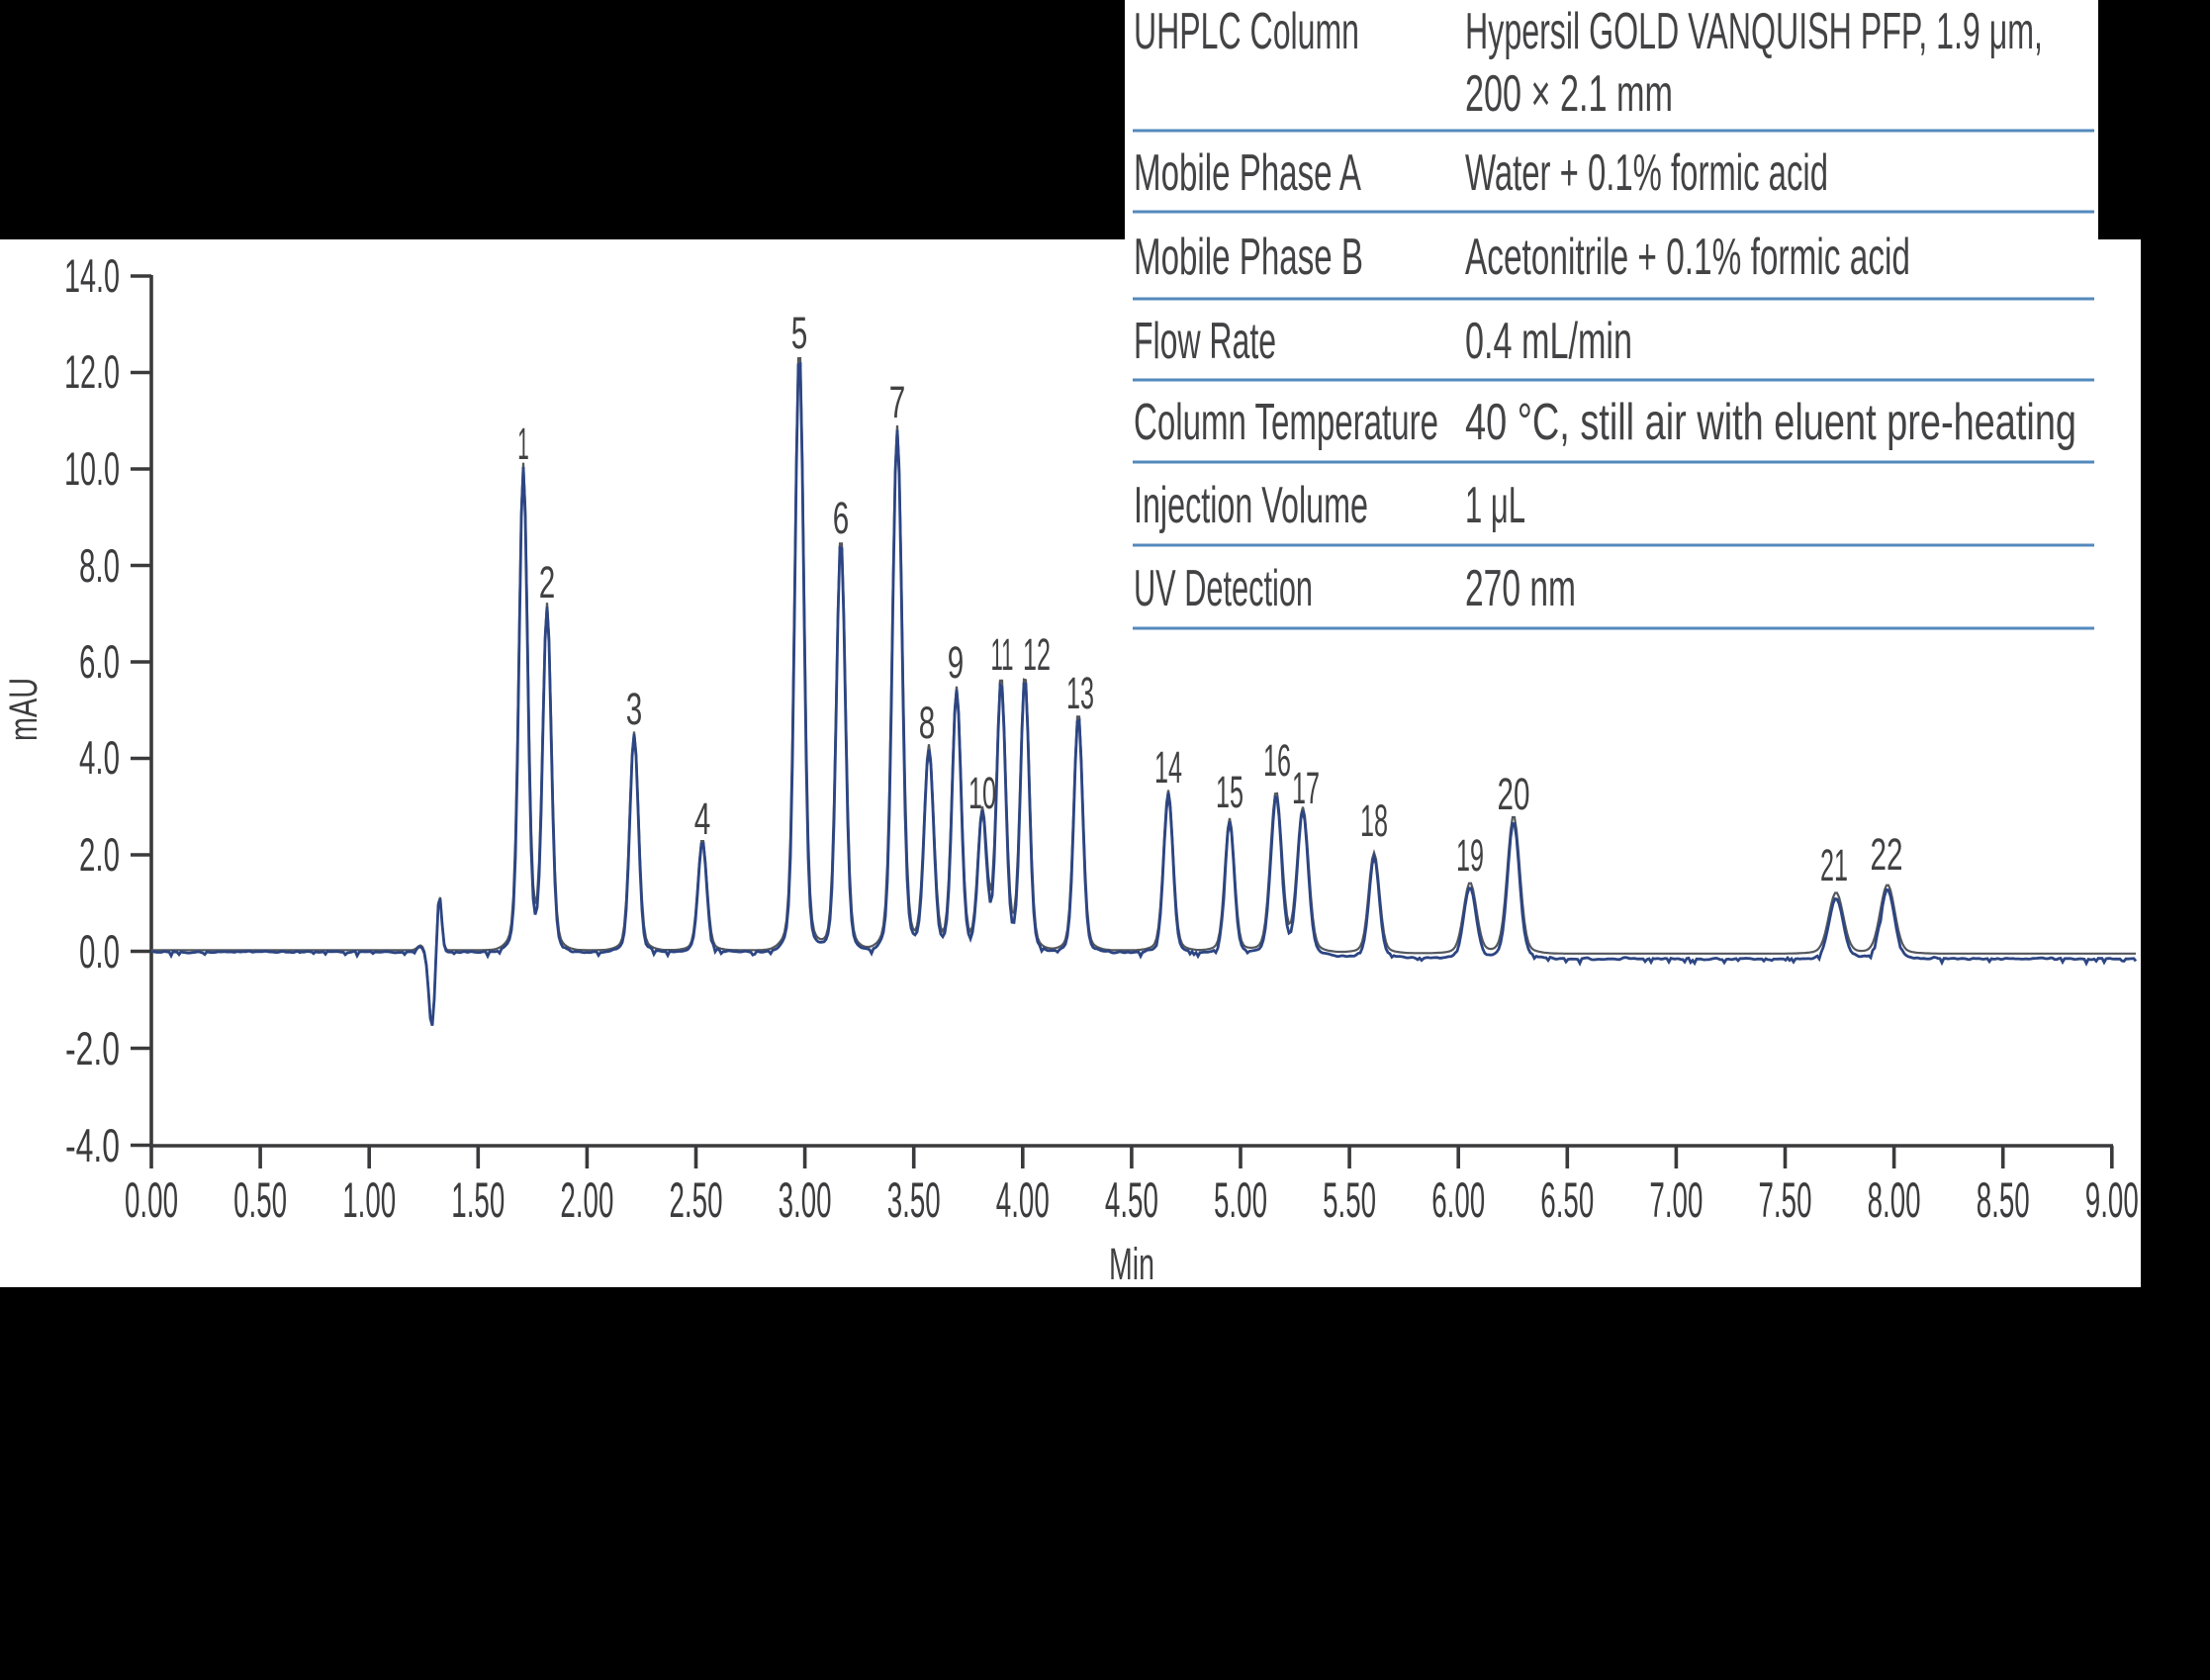 This screenshot has width=2210, height=1680. Describe the element at coordinates (1229, 792) in the screenshot. I see `svg-text: 15` at that location.